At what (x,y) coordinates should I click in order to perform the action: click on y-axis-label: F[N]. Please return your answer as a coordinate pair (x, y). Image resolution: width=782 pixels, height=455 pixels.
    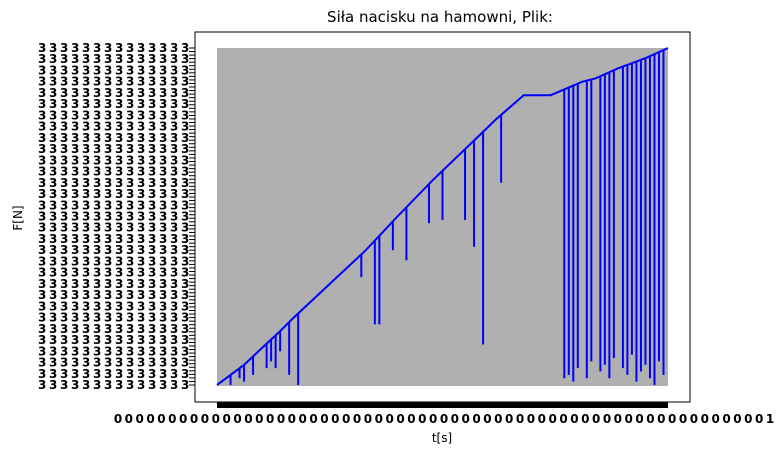
    Looking at the image, I should click on (18, 217).